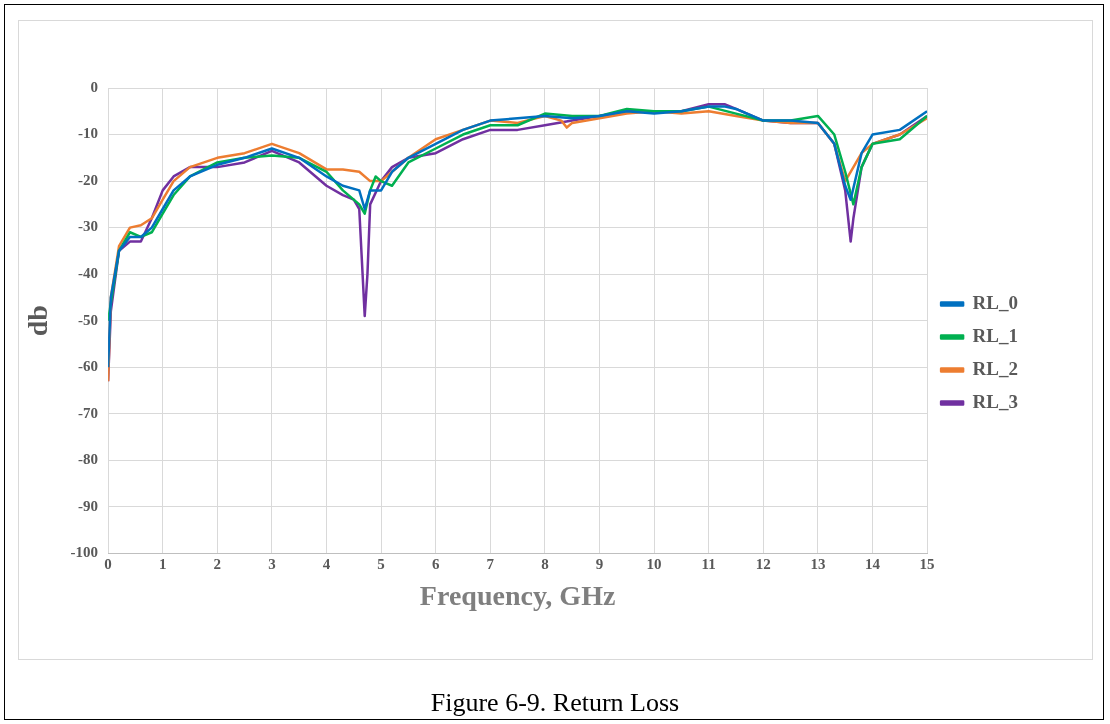  What do you see at coordinates (88, 412) in the screenshot?
I see `y-tick-label: -70` at bounding box center [88, 412].